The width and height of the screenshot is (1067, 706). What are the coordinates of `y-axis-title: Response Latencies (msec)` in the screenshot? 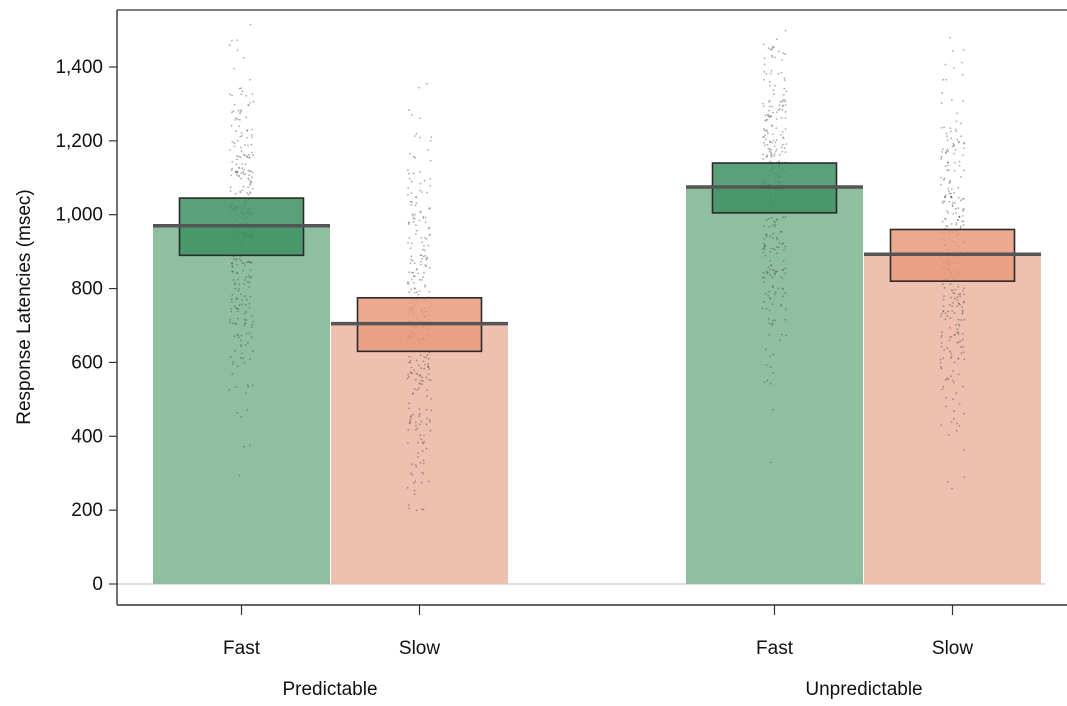 It's located at (24, 307).